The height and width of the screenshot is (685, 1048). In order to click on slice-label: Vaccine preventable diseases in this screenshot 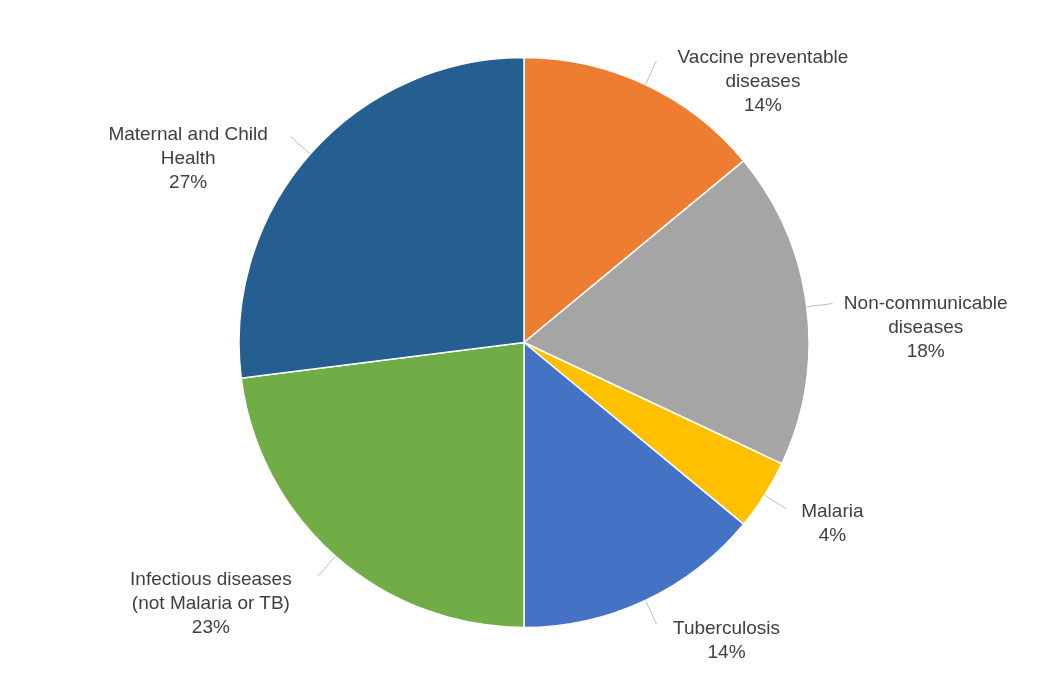, I will do `click(763, 69)`.